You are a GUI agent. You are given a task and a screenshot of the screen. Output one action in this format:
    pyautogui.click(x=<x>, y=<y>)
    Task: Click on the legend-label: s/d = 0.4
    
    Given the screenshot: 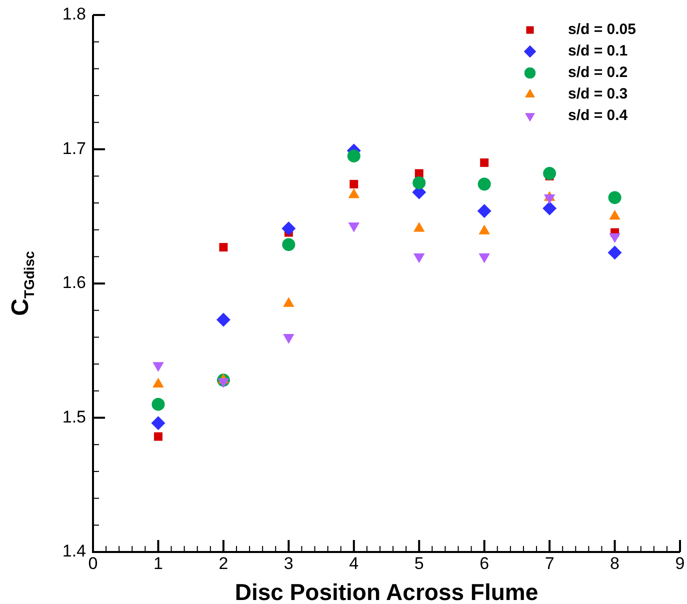 What is the action you would take?
    pyautogui.click(x=598, y=115)
    